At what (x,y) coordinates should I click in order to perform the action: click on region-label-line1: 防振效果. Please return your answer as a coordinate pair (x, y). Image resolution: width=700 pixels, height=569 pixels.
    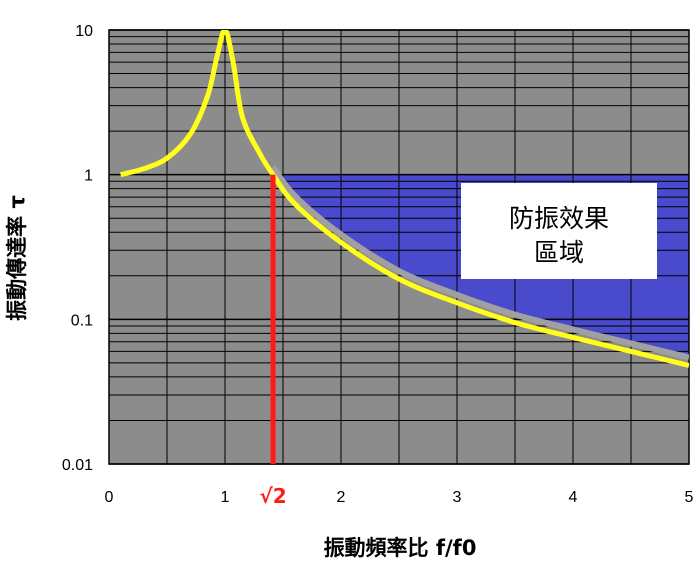
    Looking at the image, I should click on (559, 218).